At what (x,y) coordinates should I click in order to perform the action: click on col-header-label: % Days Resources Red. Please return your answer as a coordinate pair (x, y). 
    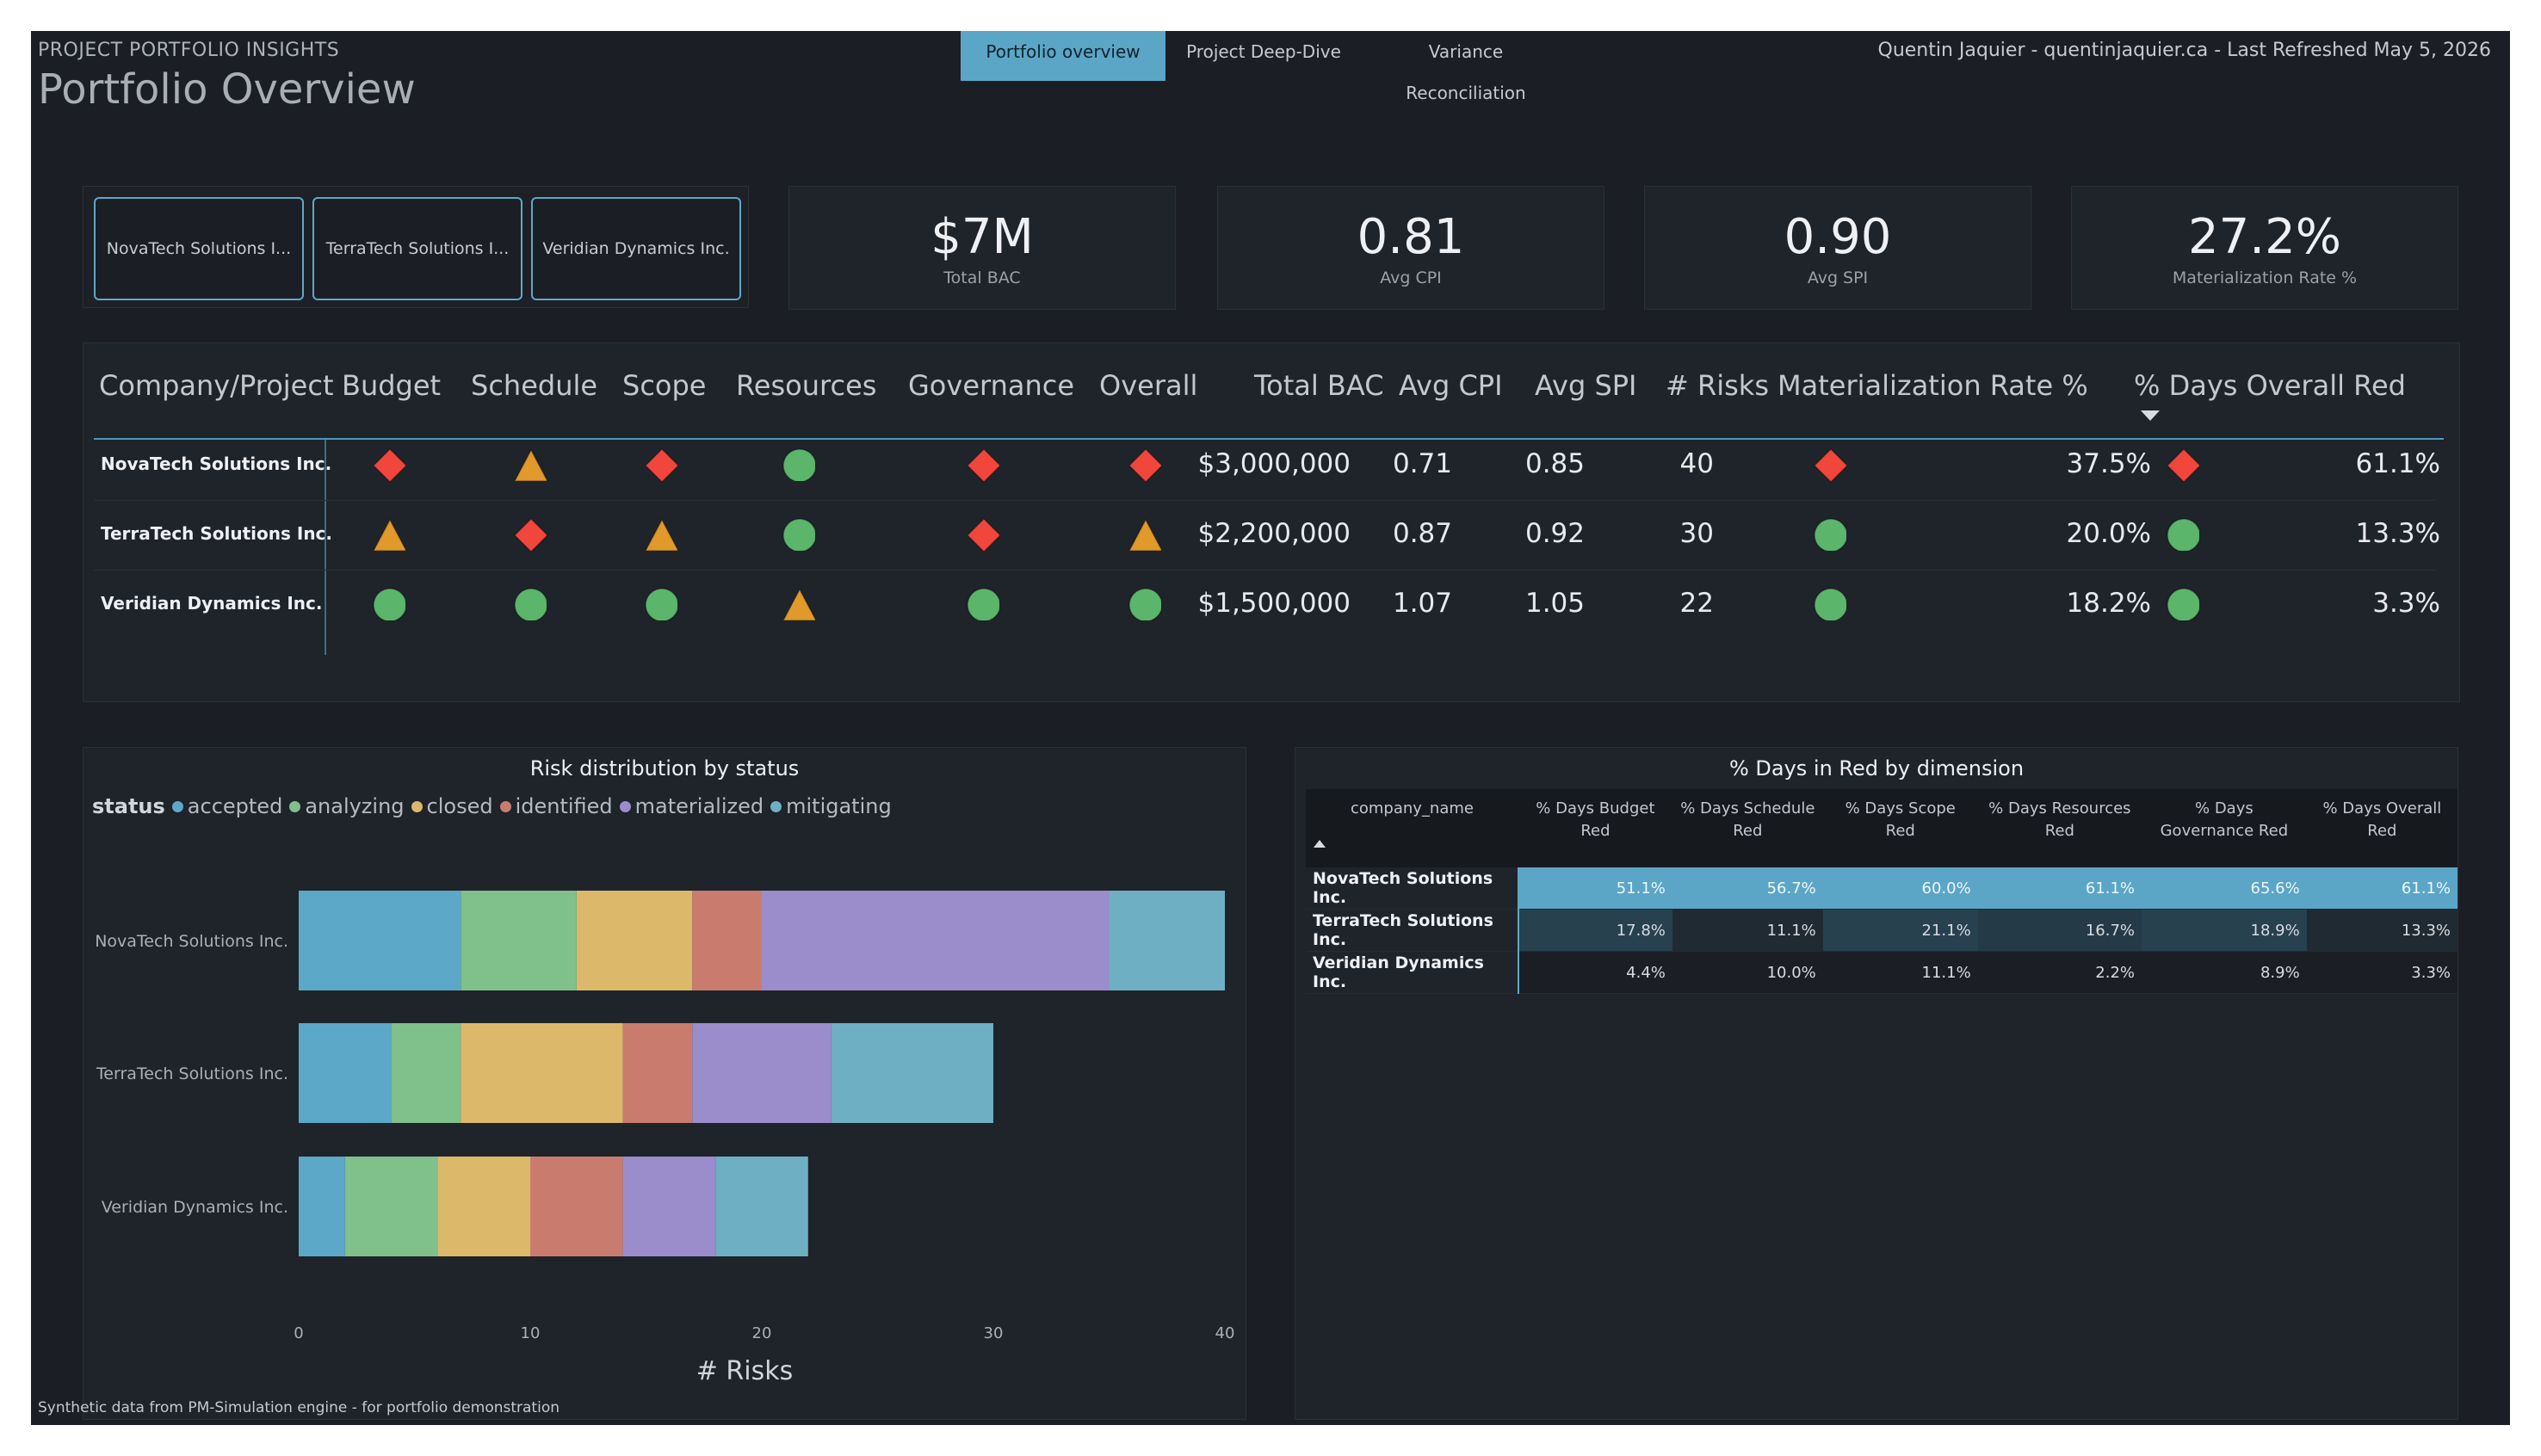
    Looking at the image, I should click on (2059, 820).